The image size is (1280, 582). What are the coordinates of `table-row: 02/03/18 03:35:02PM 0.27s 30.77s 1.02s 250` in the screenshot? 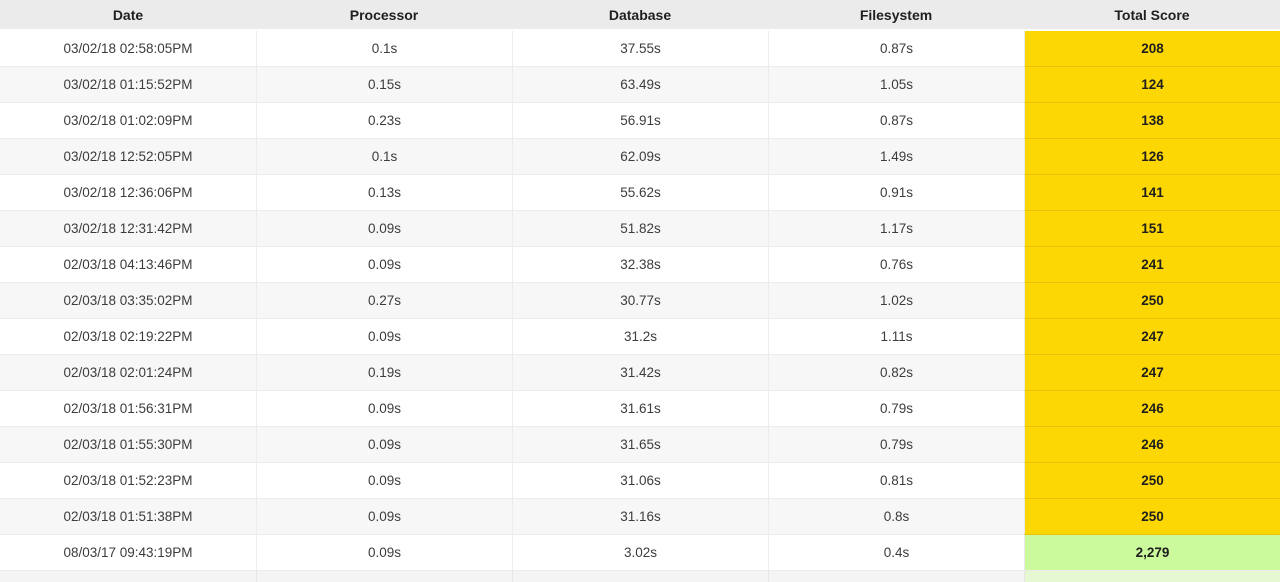 It's located at (640, 301).